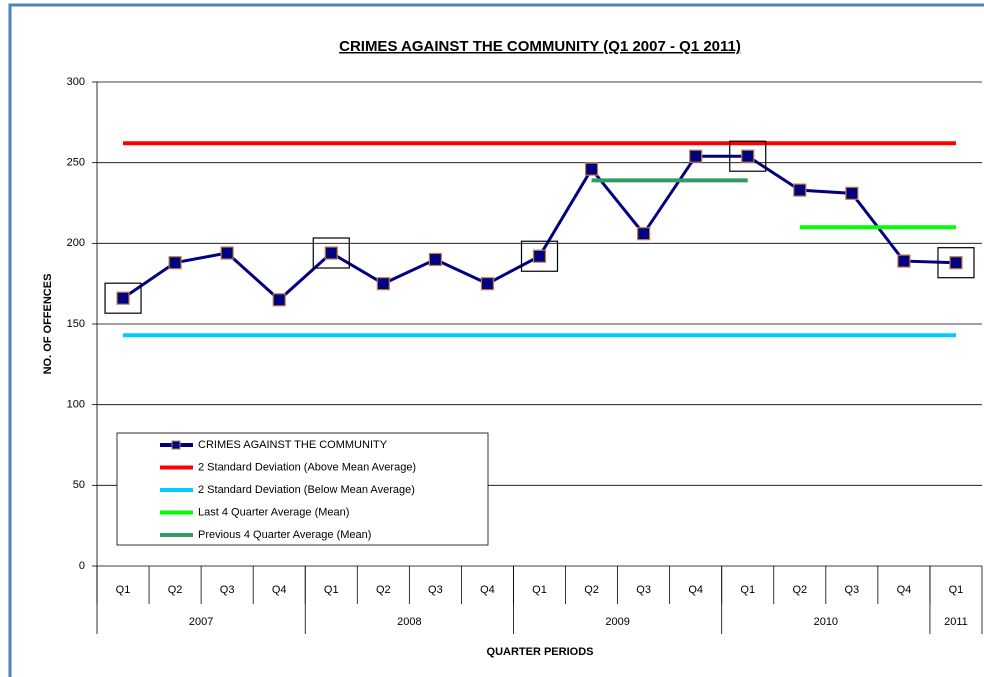  What do you see at coordinates (76, 324) in the screenshot?
I see `y-tick-label: 150` at bounding box center [76, 324].